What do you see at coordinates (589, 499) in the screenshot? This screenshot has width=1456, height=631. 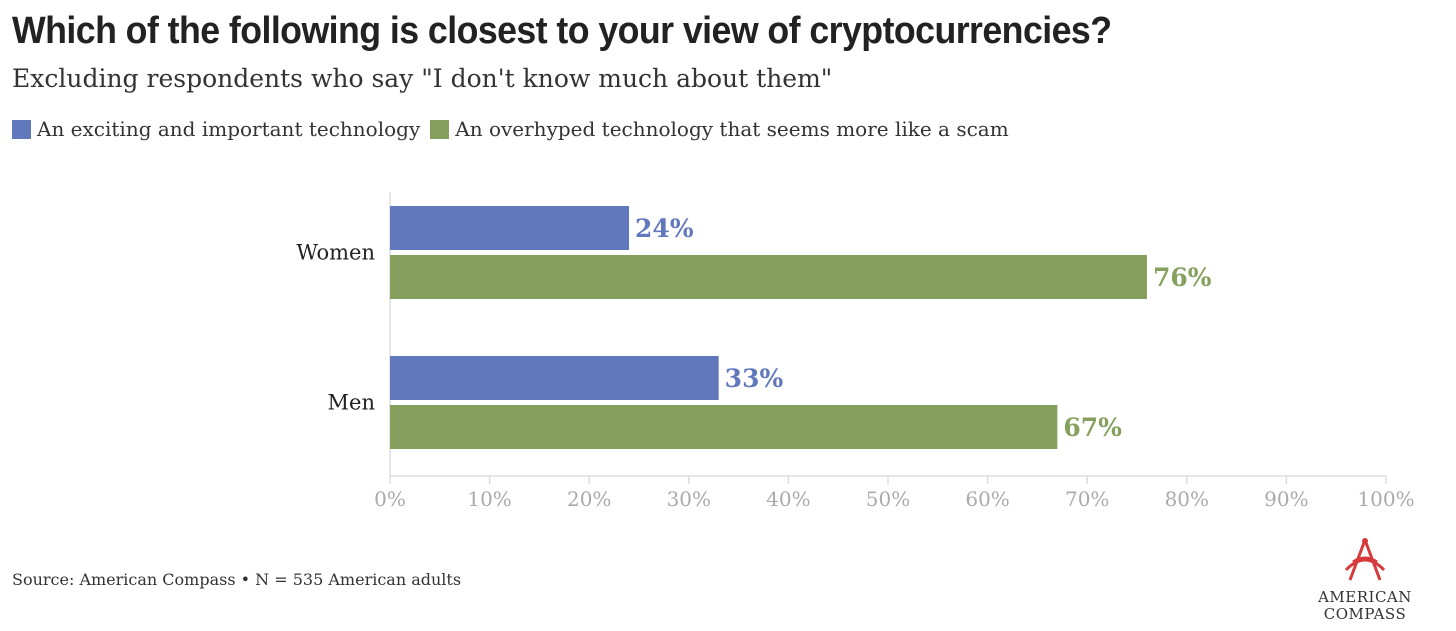 I see `x-tick-label: 20%` at bounding box center [589, 499].